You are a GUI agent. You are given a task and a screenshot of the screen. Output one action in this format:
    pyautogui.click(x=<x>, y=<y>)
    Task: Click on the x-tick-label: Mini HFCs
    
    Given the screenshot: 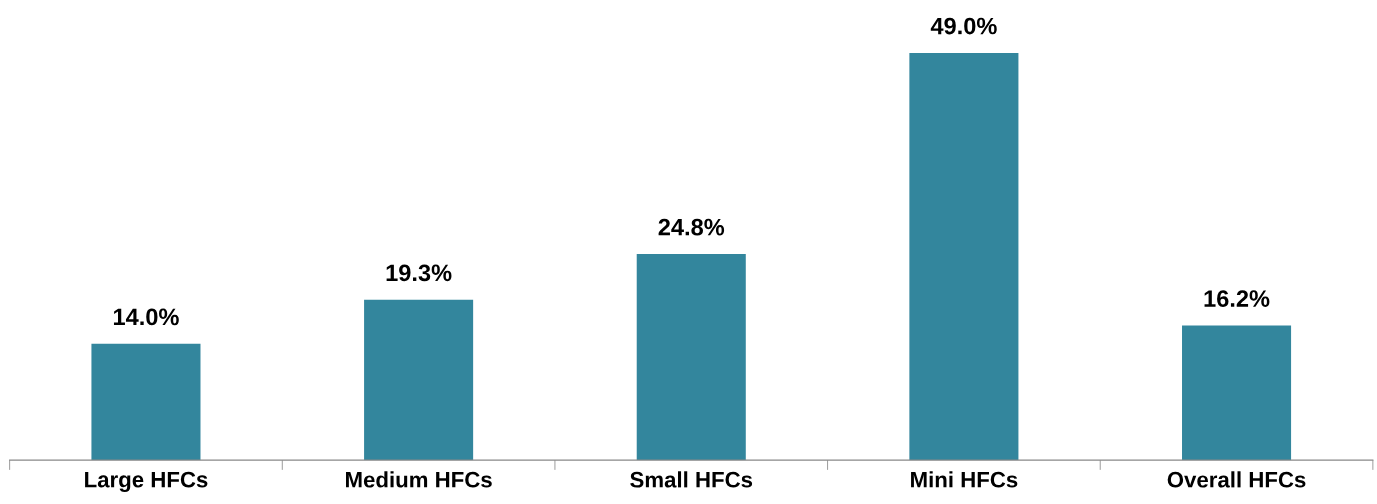 What is the action you would take?
    pyautogui.click(x=964, y=479)
    